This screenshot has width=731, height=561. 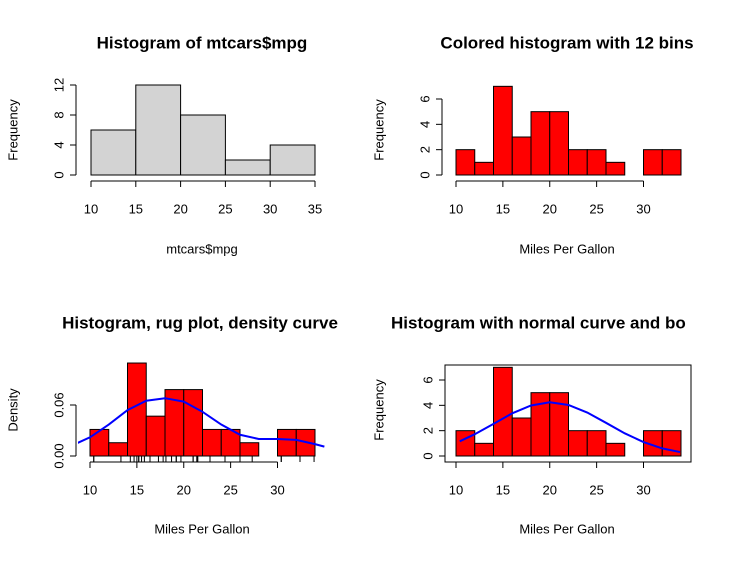 What do you see at coordinates (566, 42) in the screenshot?
I see `chart-title: Colored histogram with 12 bins` at bounding box center [566, 42].